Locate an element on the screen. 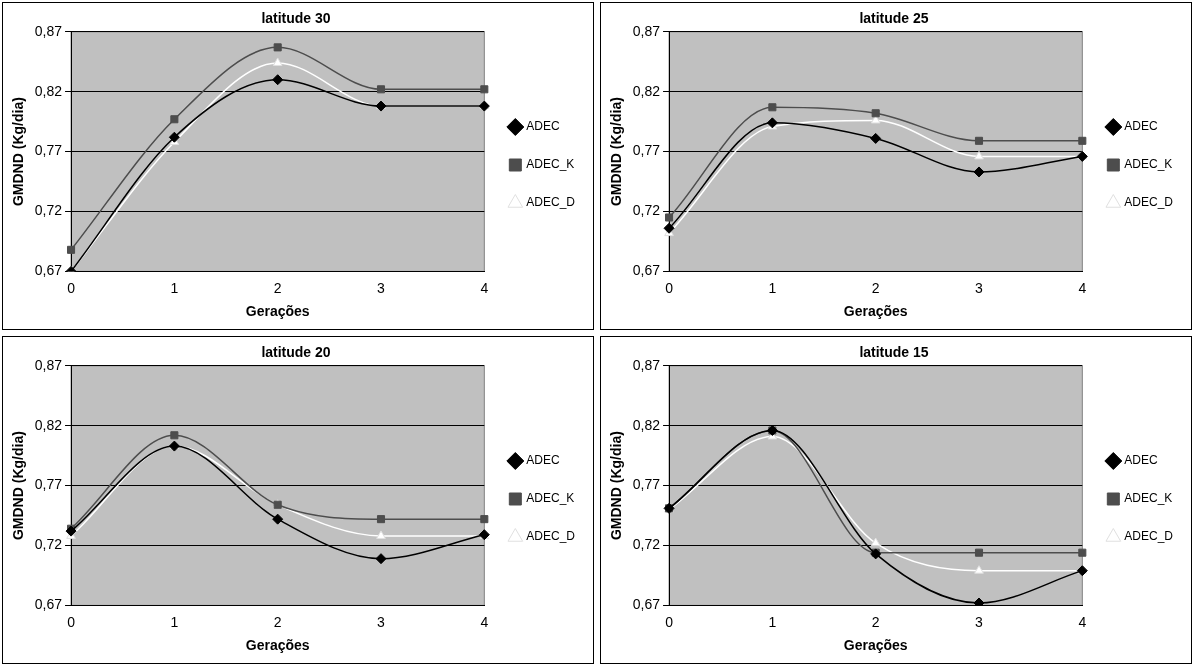  chart-title: latitude 20 is located at coordinates (296, 352).